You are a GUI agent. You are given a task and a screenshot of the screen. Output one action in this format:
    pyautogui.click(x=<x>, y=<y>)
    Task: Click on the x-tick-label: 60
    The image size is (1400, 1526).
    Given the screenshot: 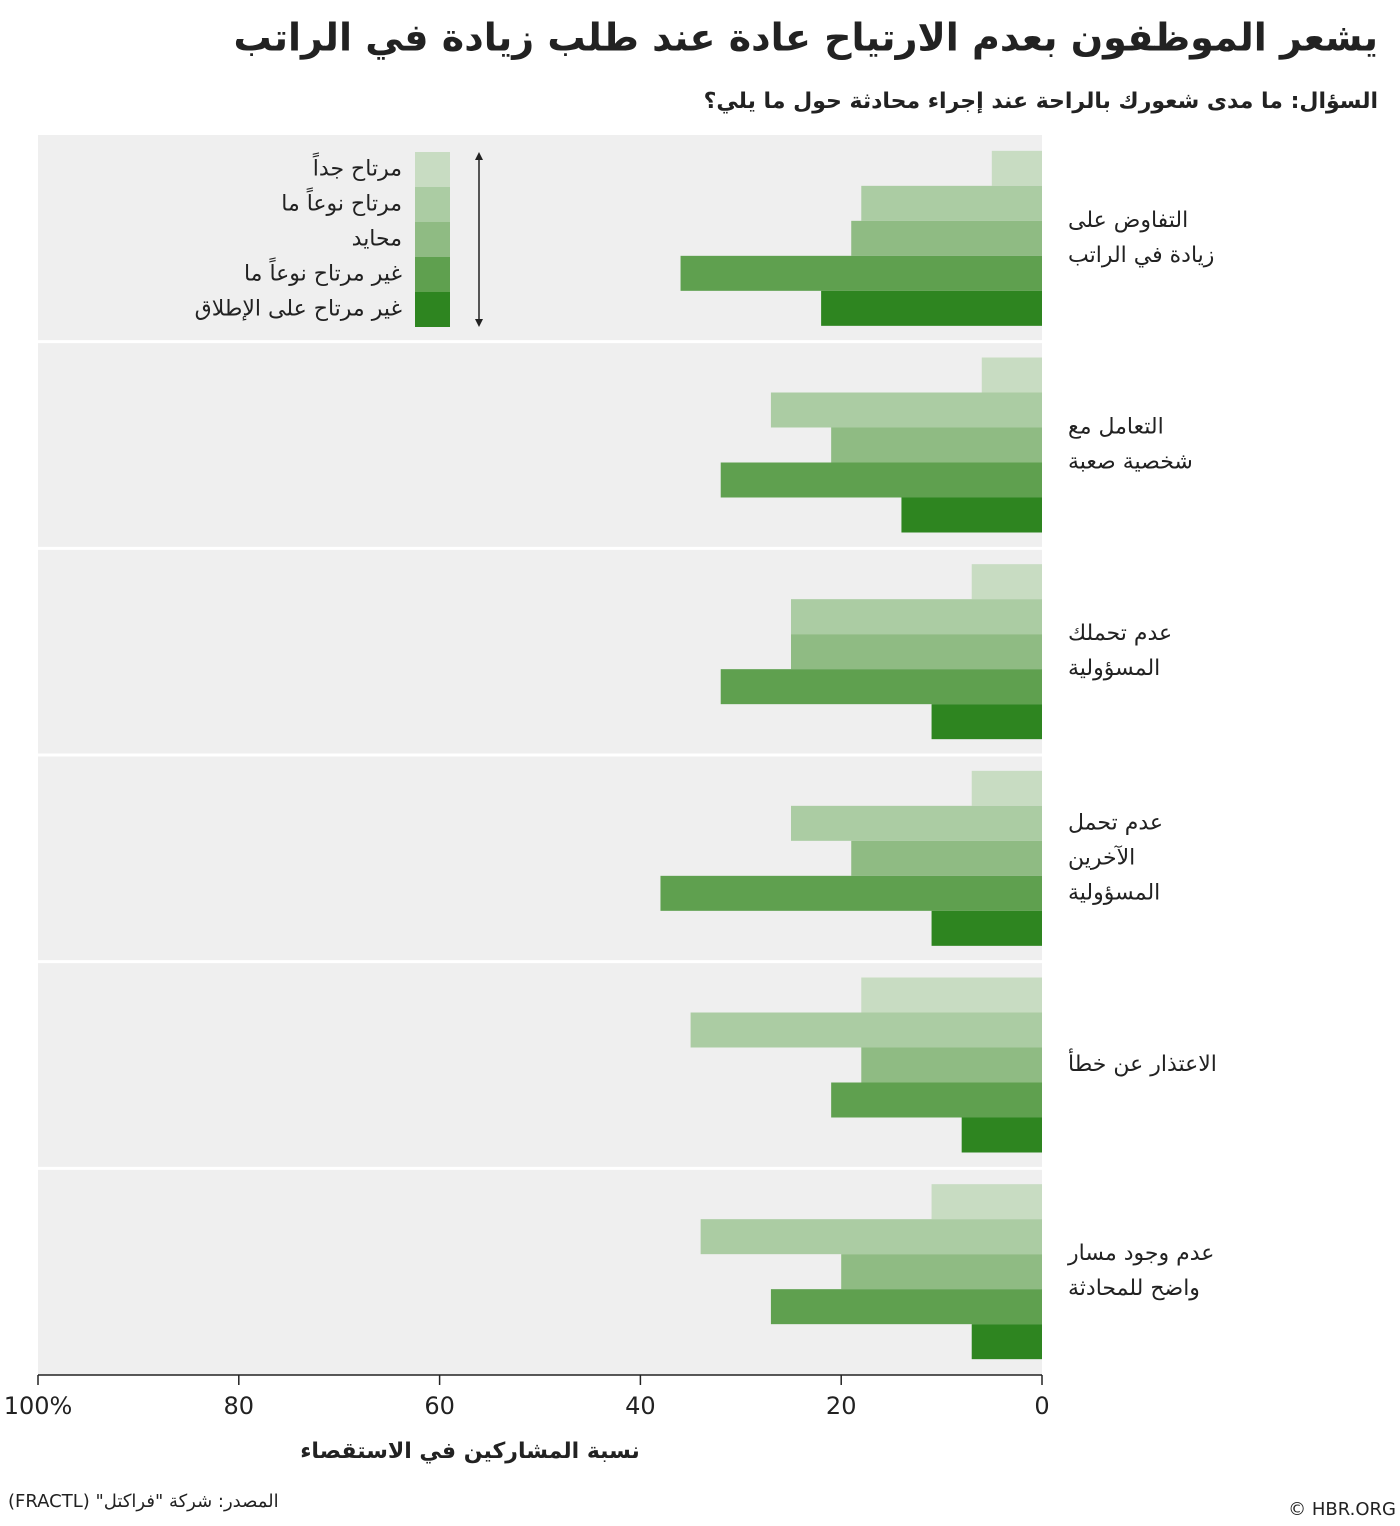 What is the action you would take?
    pyautogui.click(x=439, y=1406)
    